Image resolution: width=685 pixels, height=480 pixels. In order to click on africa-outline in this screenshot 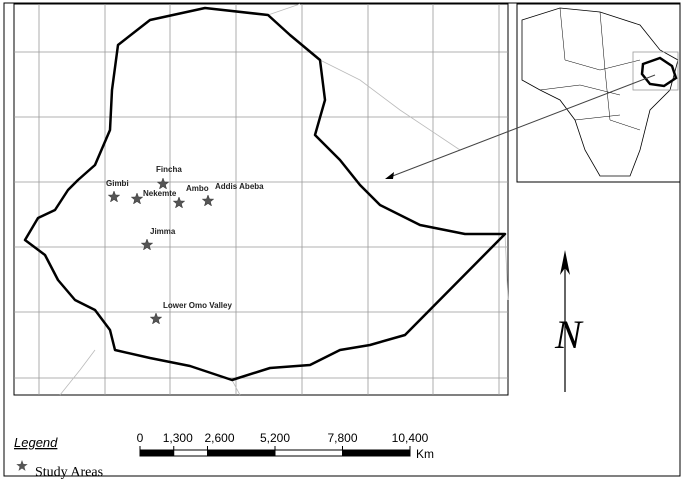, I will do `click(600, 92)`.